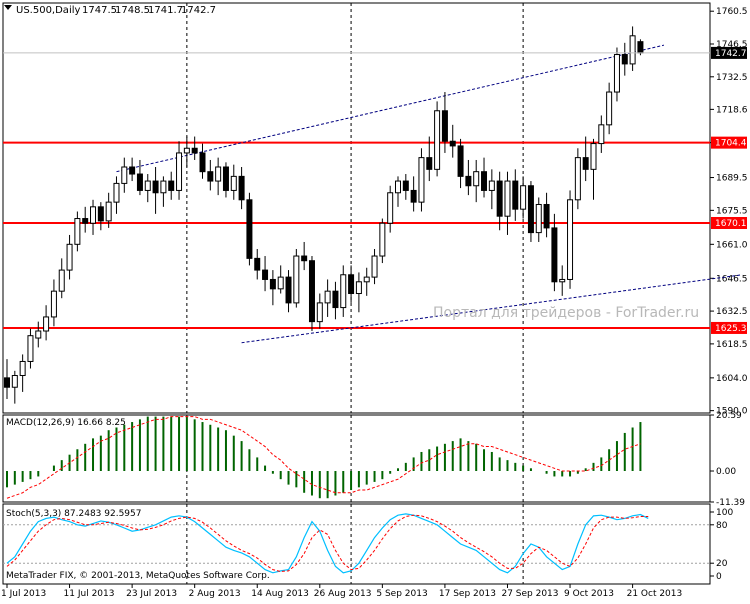  Describe the element at coordinates (89, 594) in the screenshot. I see `time-tick-label-1: 11 Jul 2013` at that location.